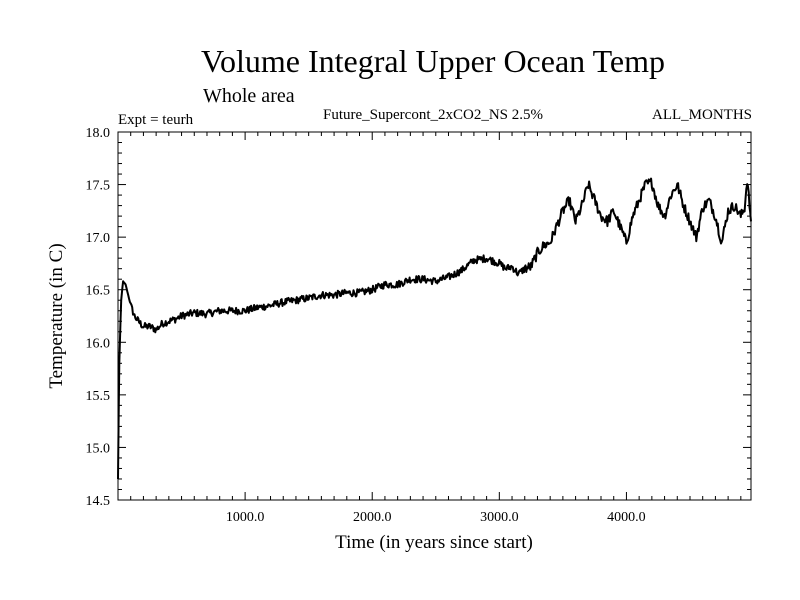 This screenshot has height=600, width=800. I want to click on y-tick-label: 14.5, so click(98, 501).